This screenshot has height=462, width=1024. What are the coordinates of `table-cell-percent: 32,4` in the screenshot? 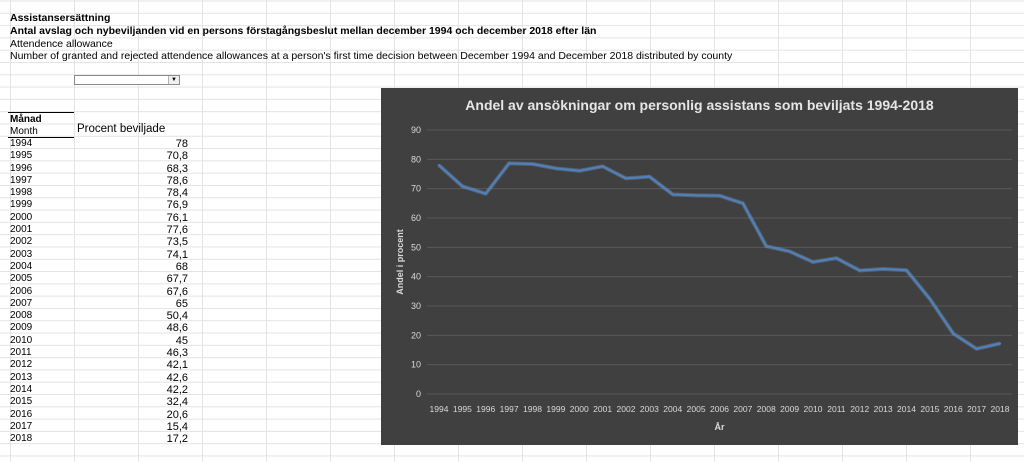 It's located at (177, 402).